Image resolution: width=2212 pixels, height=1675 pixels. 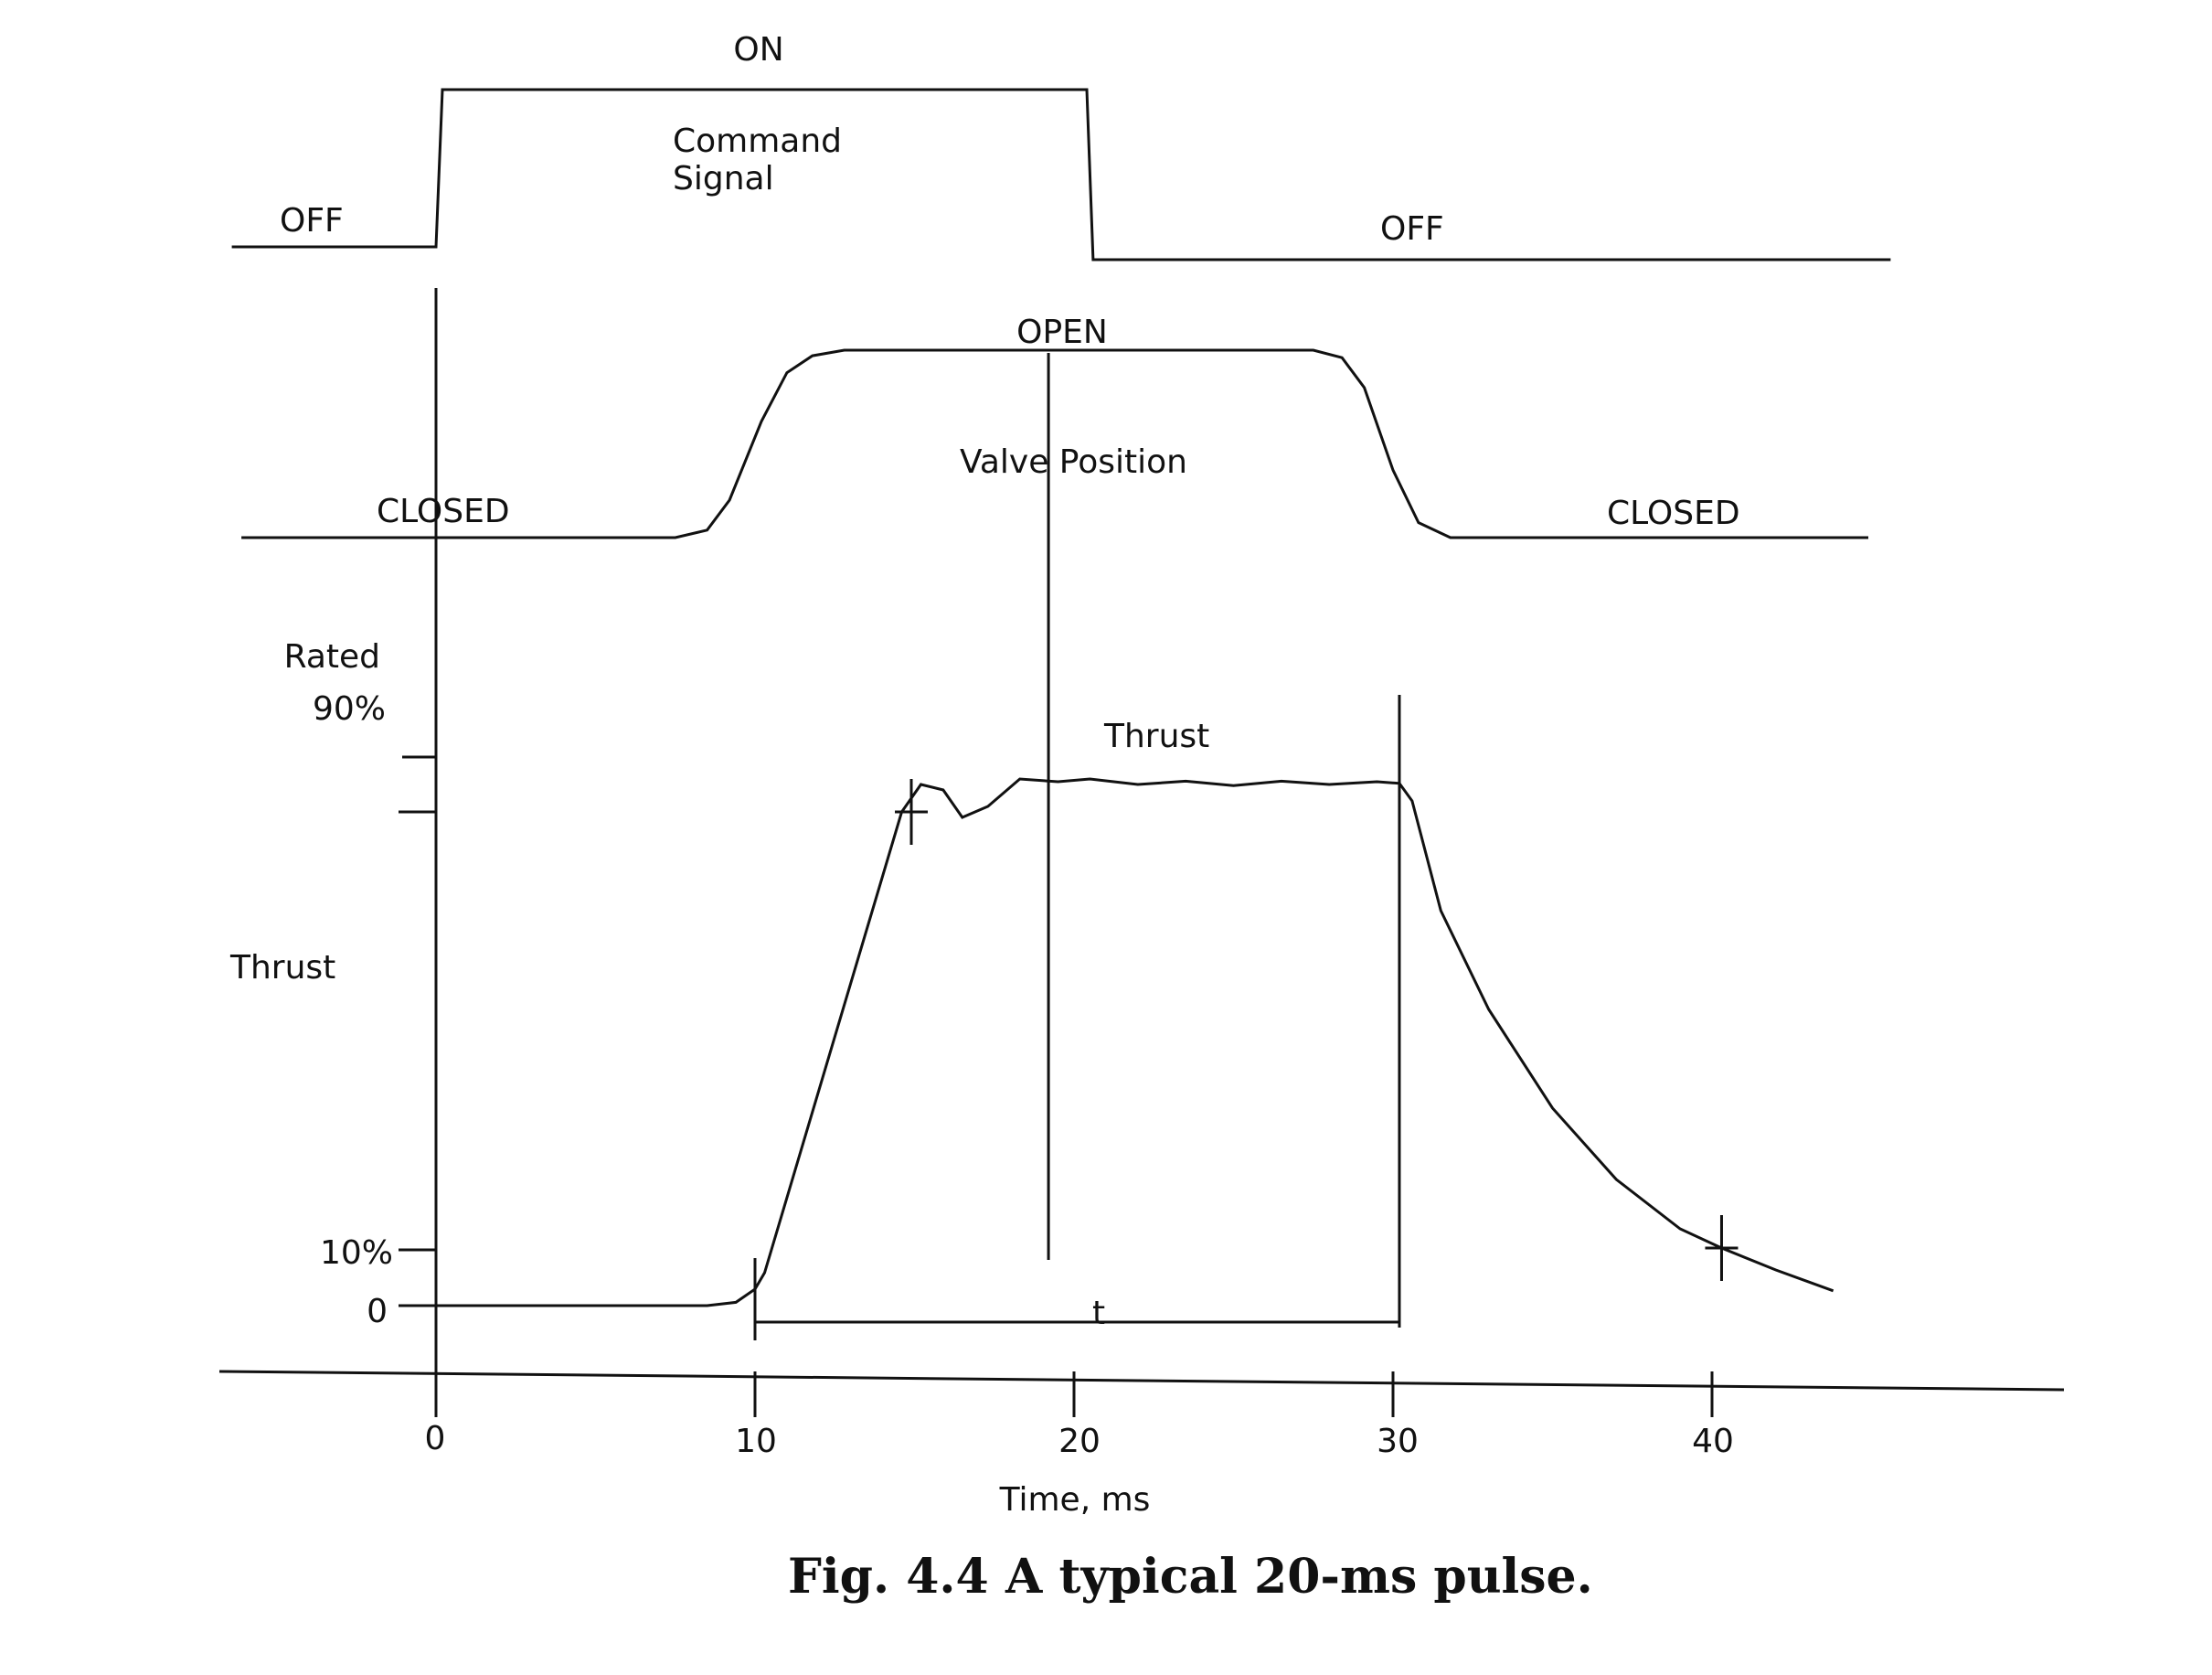 What do you see at coordinates (1061, 174) in the screenshot?
I see `command-signal-trace` at bounding box center [1061, 174].